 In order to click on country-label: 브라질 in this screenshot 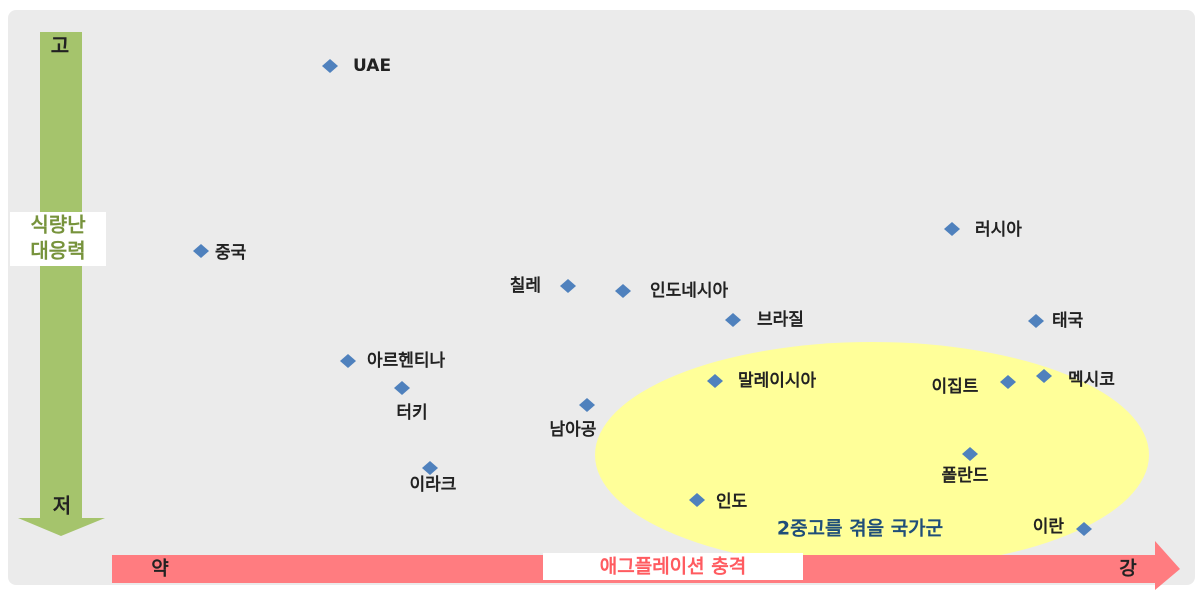, I will do `click(780, 319)`.